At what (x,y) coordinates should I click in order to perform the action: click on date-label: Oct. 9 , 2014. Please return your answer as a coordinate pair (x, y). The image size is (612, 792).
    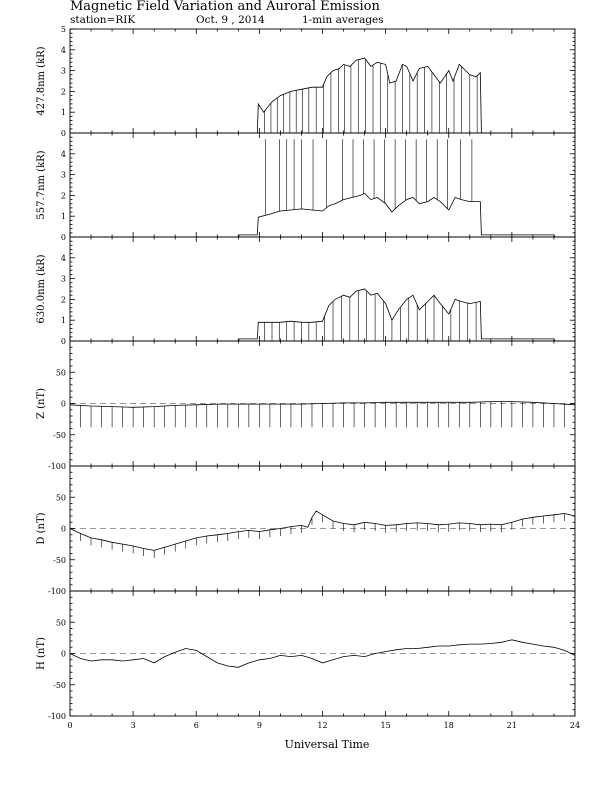
    Looking at the image, I should click on (230, 20).